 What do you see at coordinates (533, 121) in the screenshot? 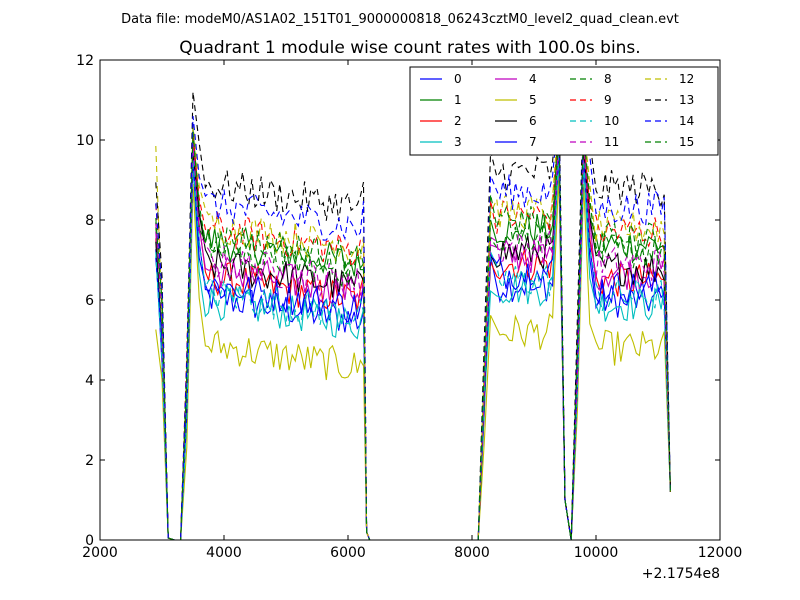
I see `legend-label-6: 6` at bounding box center [533, 121].